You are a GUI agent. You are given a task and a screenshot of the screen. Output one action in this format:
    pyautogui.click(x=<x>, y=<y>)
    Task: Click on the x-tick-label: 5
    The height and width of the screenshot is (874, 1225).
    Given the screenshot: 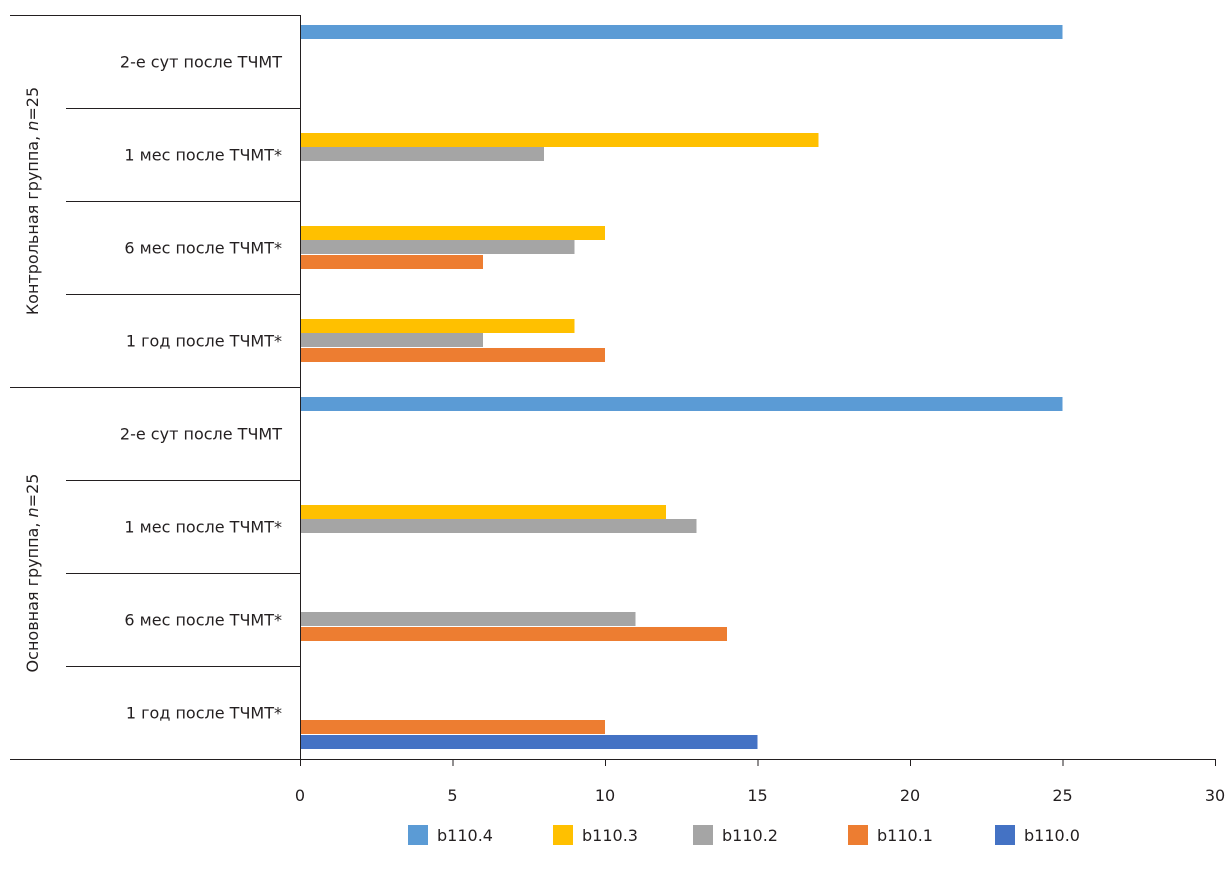 What is the action you would take?
    pyautogui.click(x=452, y=795)
    